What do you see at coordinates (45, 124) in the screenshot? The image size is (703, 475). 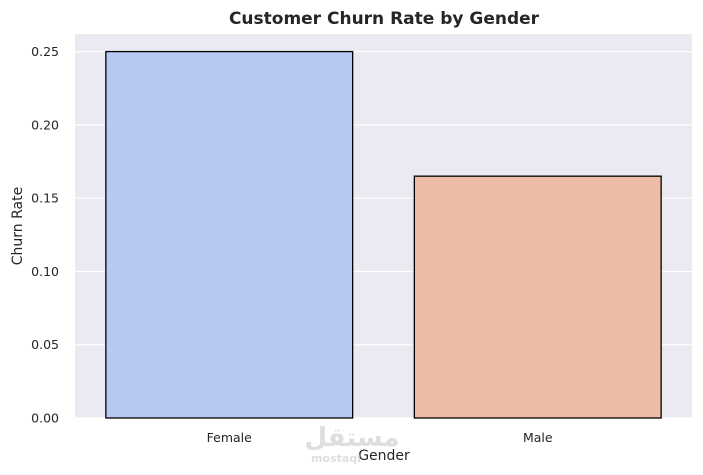 I see `y-tick-label: 0.20` at bounding box center [45, 124].